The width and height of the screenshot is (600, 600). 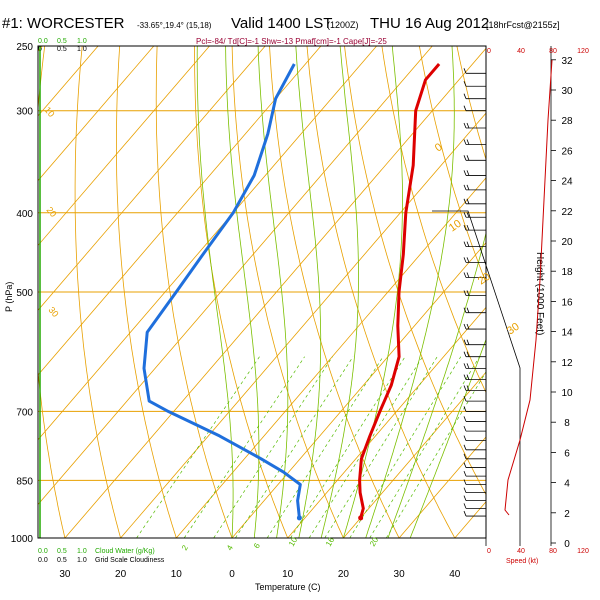 What do you see at coordinates (567, 212) in the screenshot?
I see `height-tick-label: 22` at bounding box center [567, 212].